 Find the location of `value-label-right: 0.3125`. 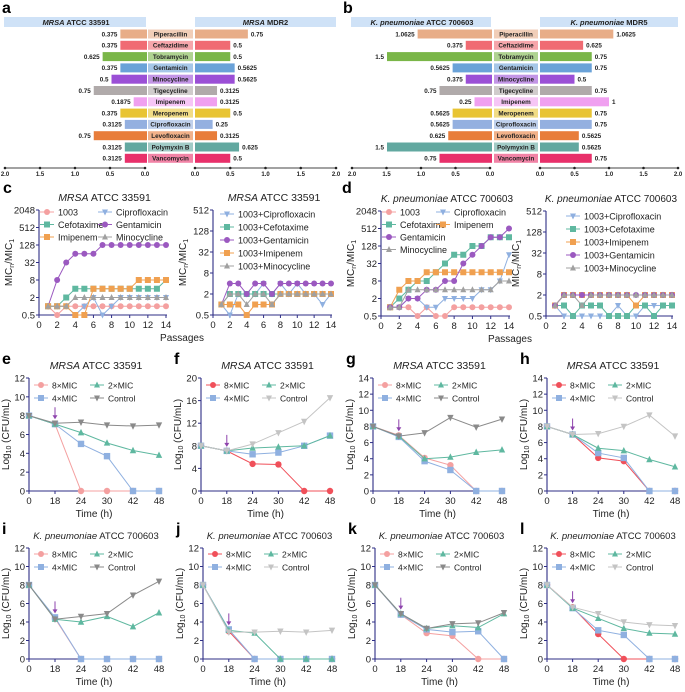

value-label-right: 0.3125 is located at coordinates (230, 102).